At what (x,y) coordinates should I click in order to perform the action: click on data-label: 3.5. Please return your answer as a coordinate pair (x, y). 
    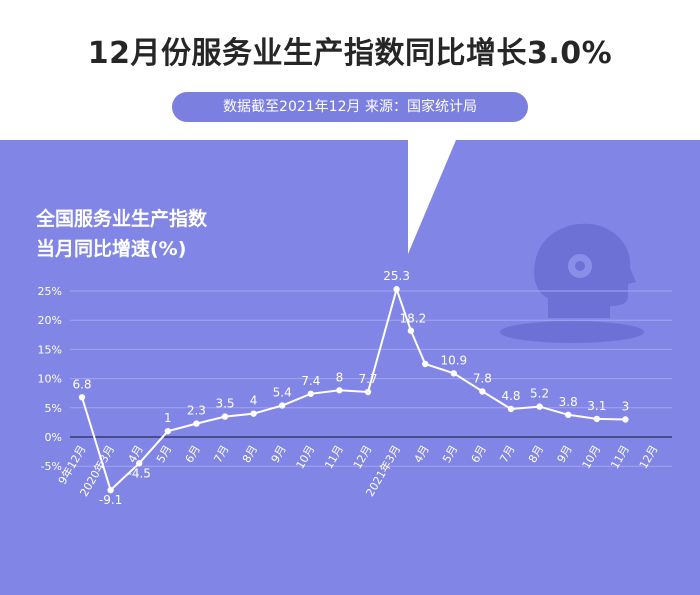
    Looking at the image, I should click on (224, 404).